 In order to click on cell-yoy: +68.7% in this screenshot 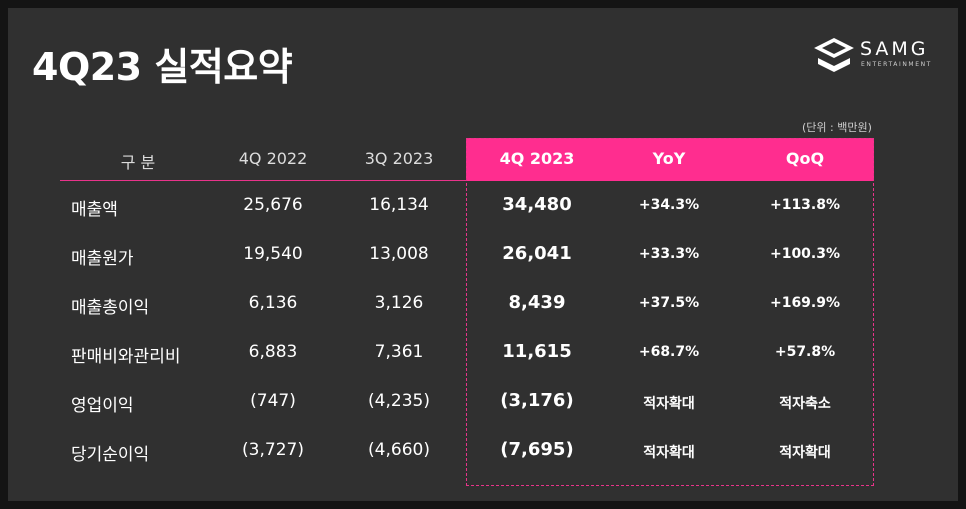, I will do `click(669, 352)`.